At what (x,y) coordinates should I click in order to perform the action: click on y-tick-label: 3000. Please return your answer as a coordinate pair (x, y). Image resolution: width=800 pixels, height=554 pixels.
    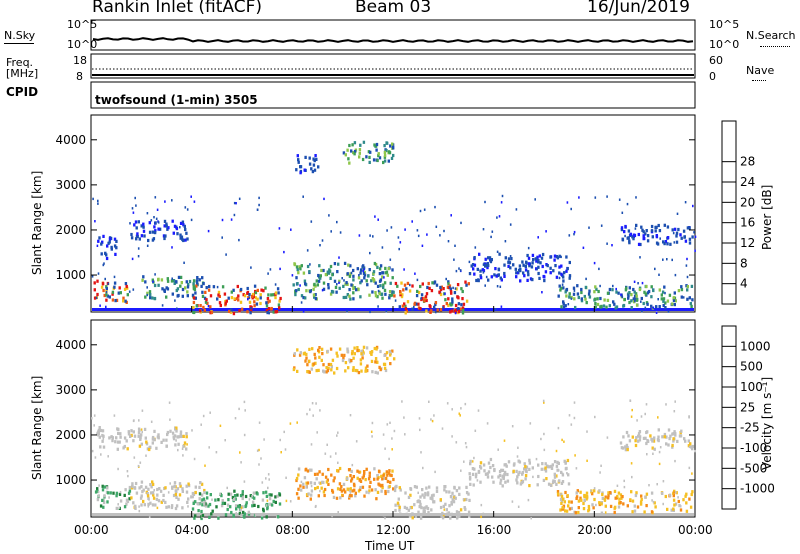
    Looking at the image, I should click on (70, 185).